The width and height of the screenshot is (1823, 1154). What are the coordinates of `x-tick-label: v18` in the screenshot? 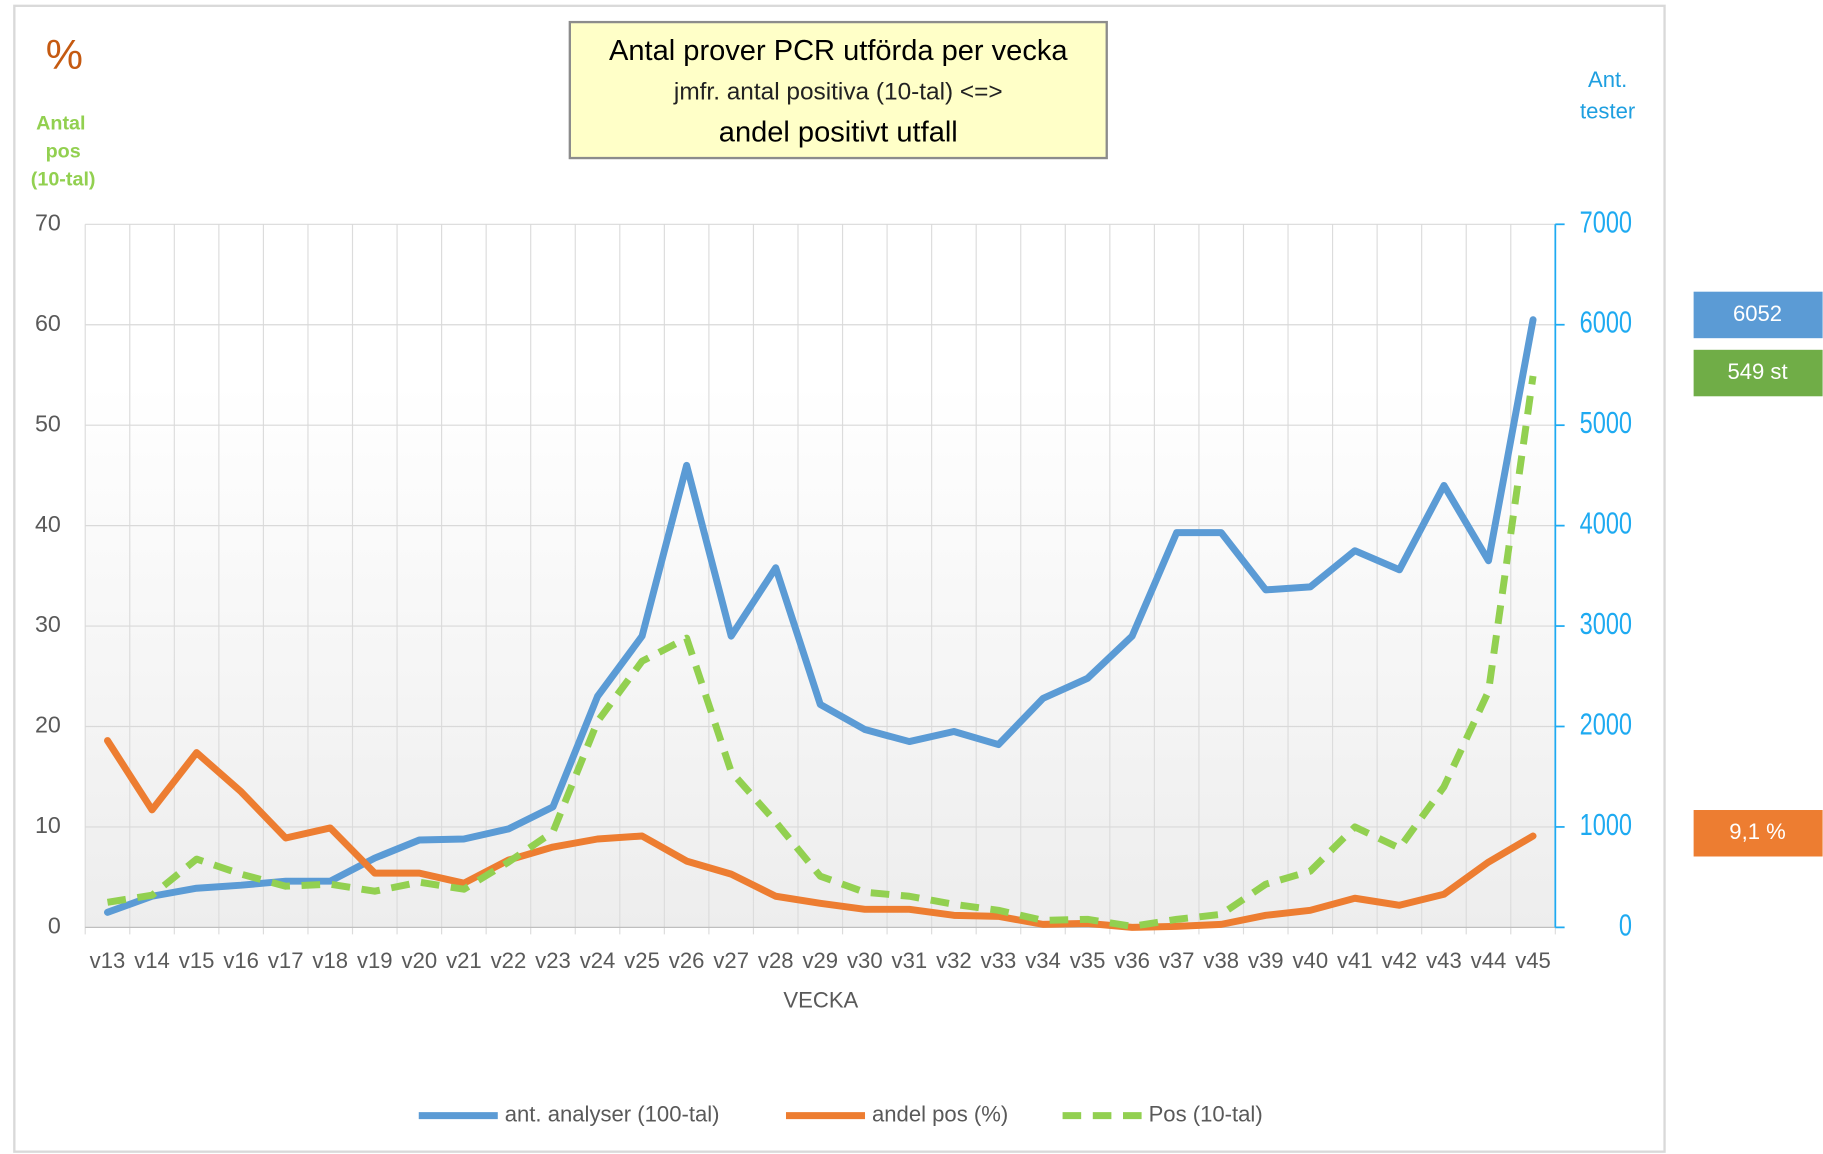 It's located at (330, 960).